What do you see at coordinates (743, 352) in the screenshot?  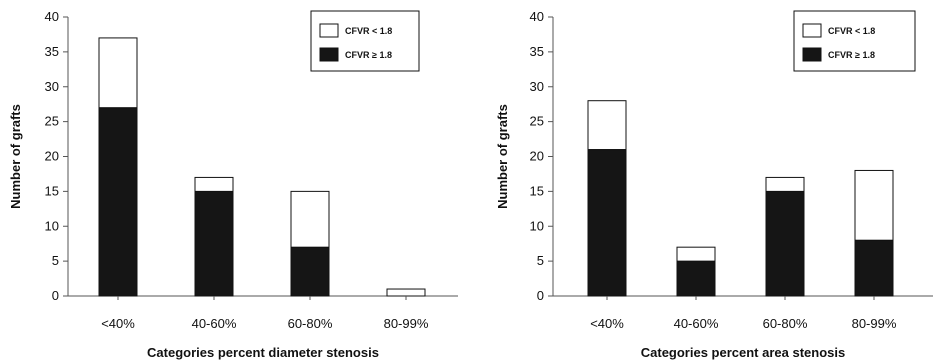 I see `x-axis-title: Categories percent area stenosis` at bounding box center [743, 352].